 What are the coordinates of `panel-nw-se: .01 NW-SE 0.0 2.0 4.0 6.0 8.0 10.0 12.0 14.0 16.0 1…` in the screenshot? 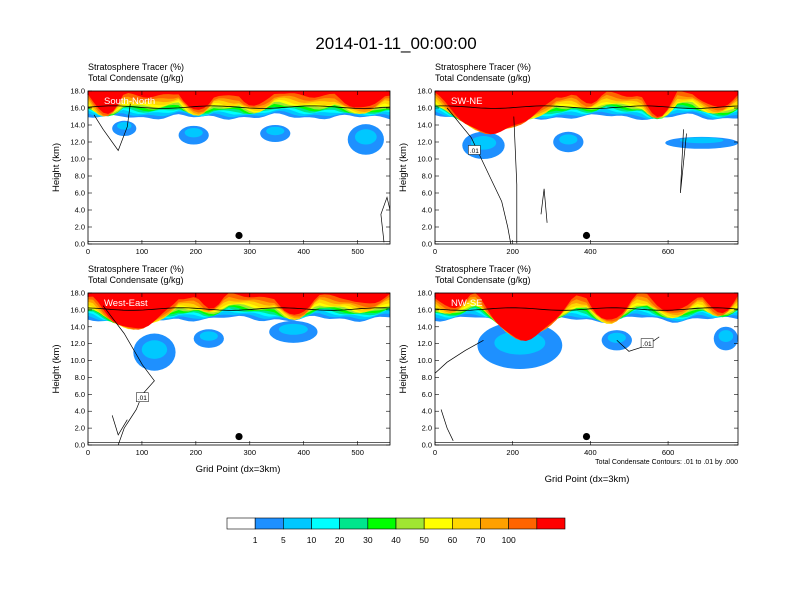 It's located at (568, 360).